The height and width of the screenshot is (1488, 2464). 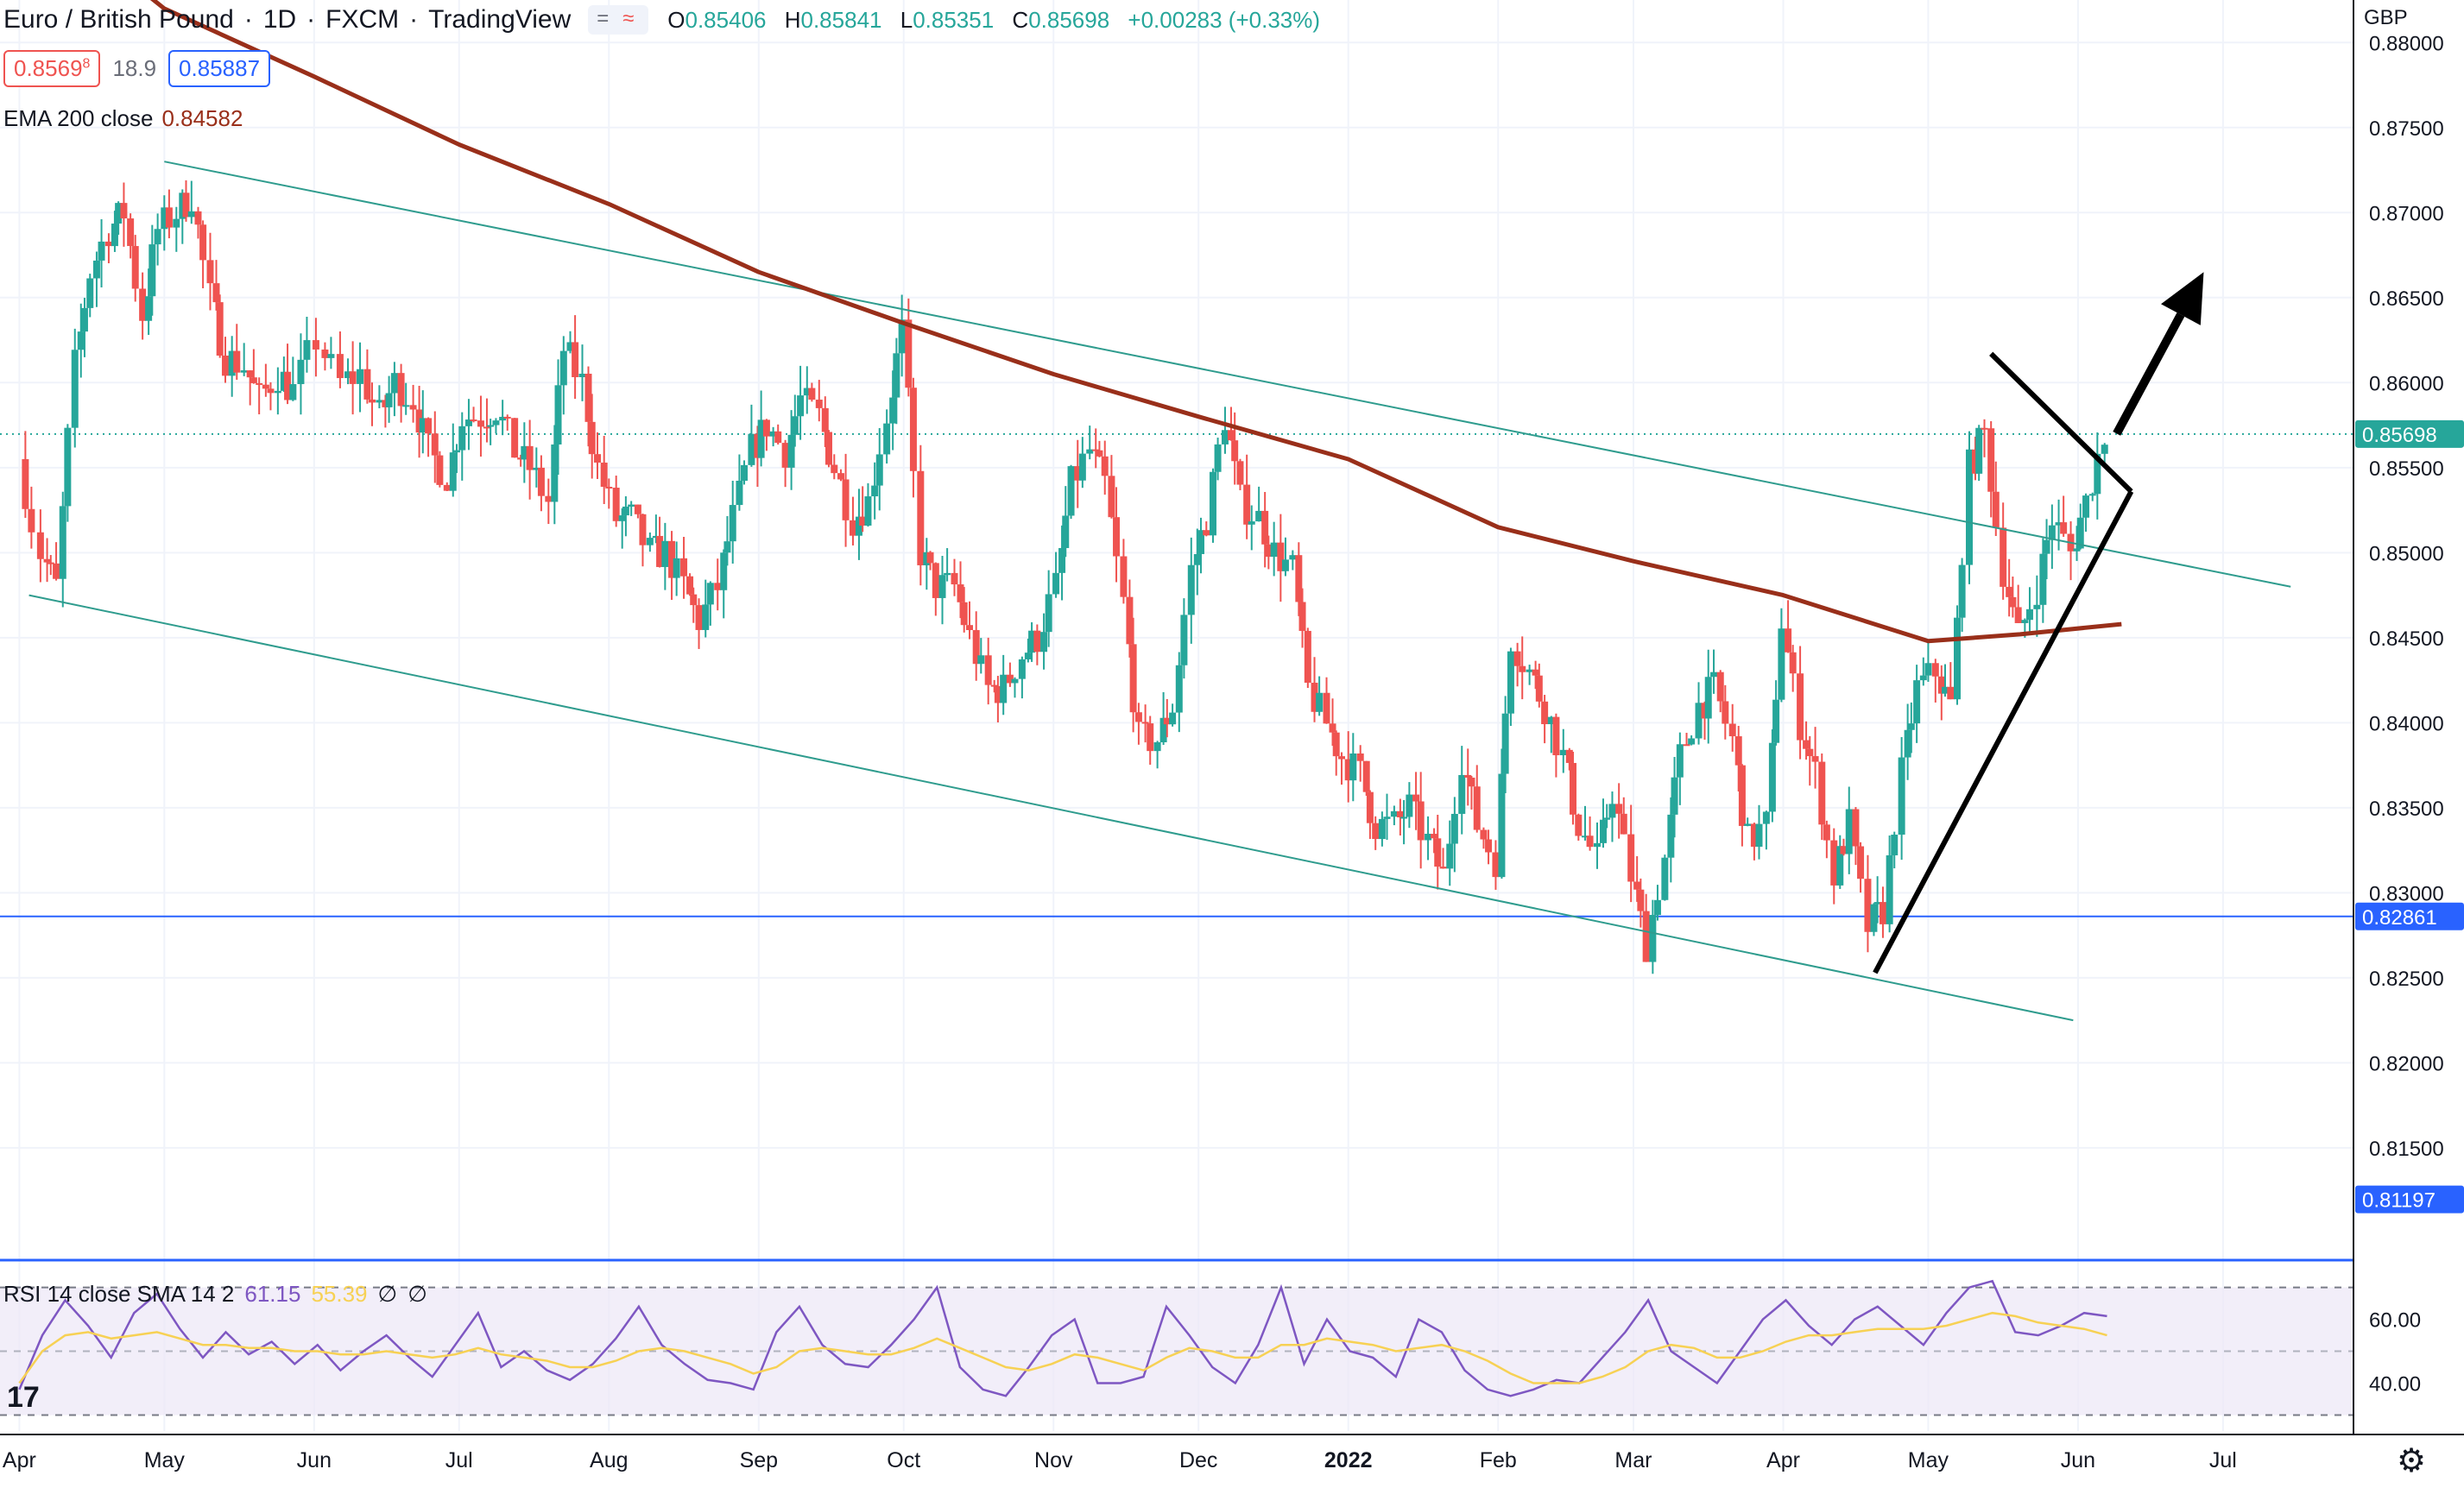 I want to click on market-status-chip: = ≈, so click(x=618, y=20).